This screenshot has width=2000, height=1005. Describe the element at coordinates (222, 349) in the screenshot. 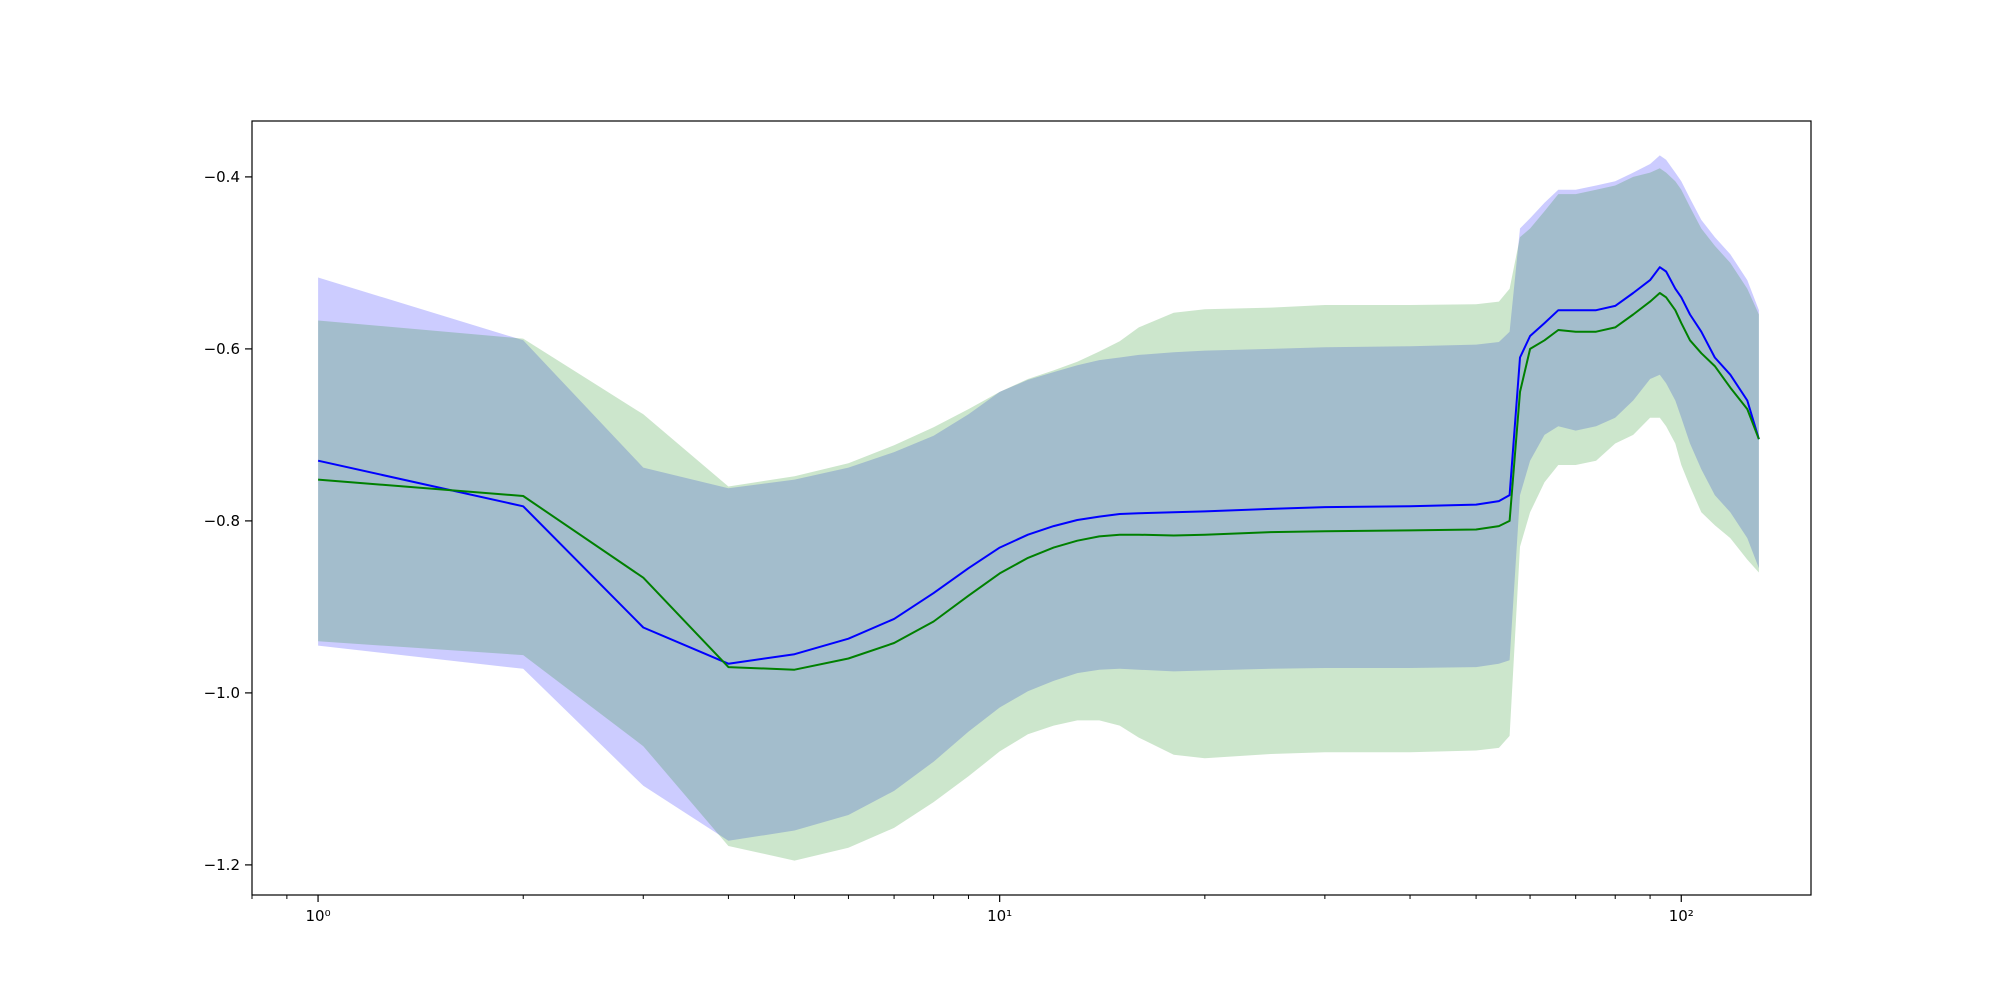

I see `y-tick-label: −0.6` at that location.